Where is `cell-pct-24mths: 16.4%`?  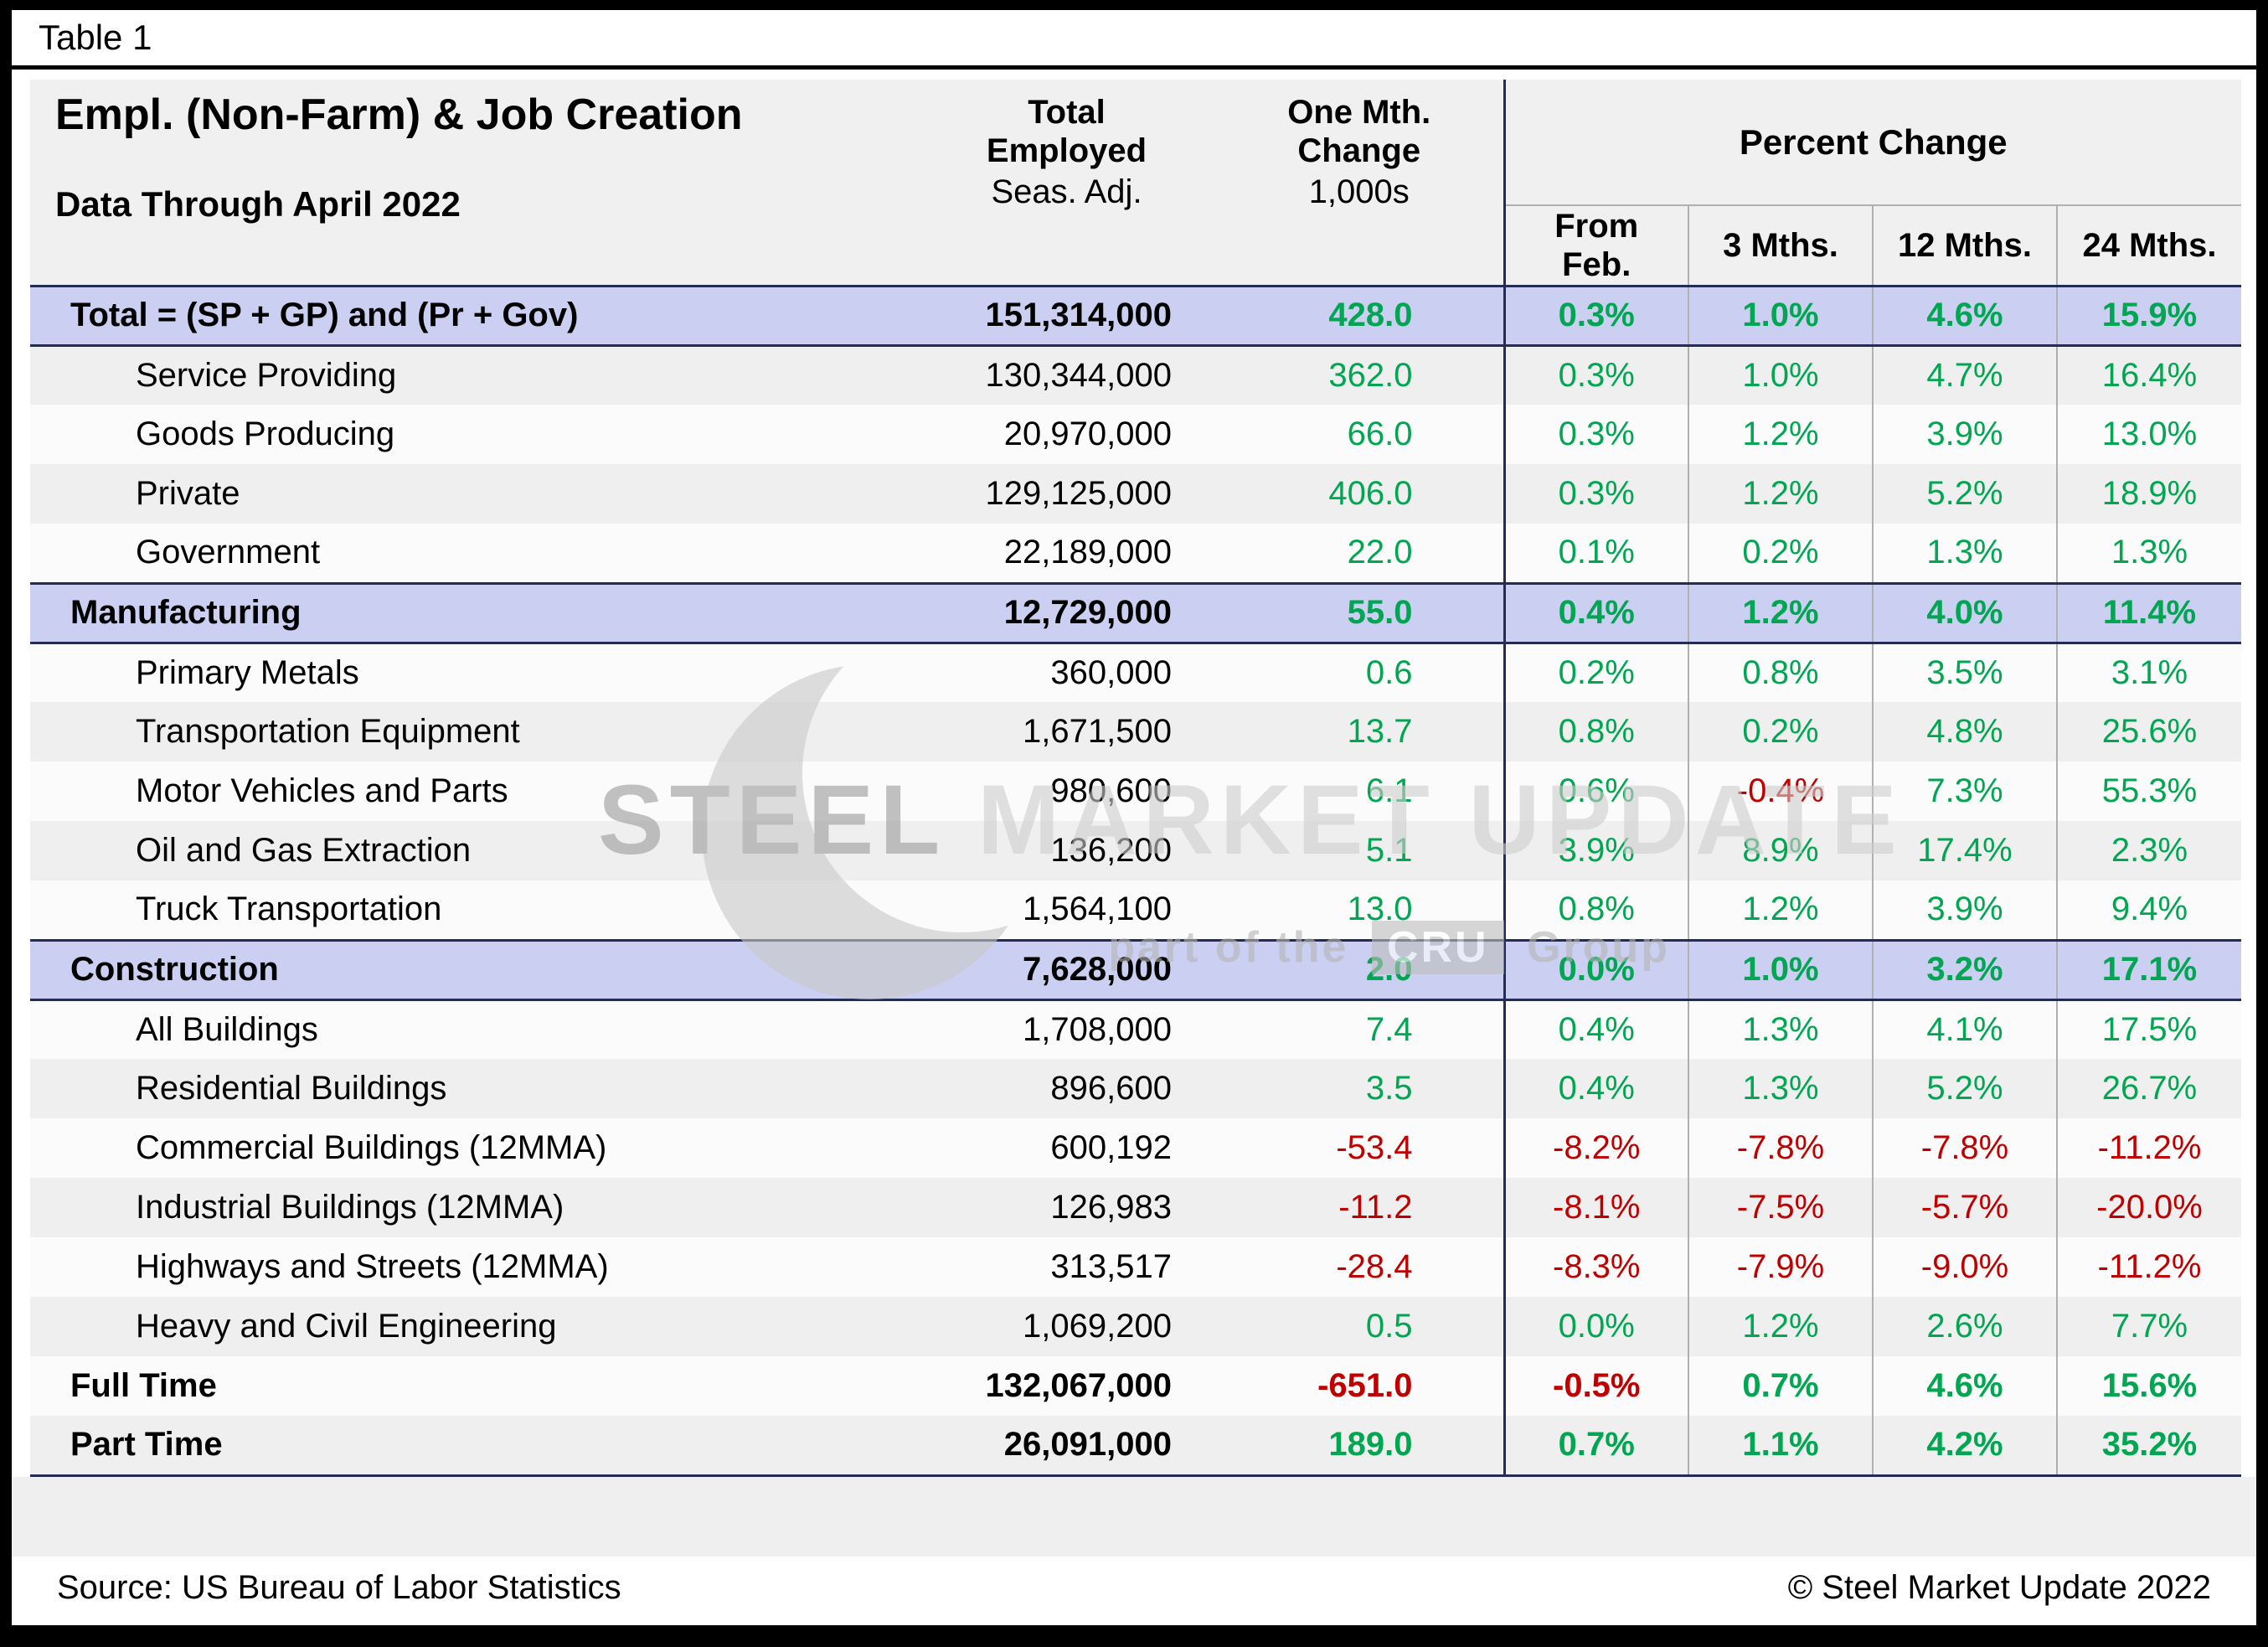
cell-pct-24mths: 16.4% is located at coordinates (2148, 375).